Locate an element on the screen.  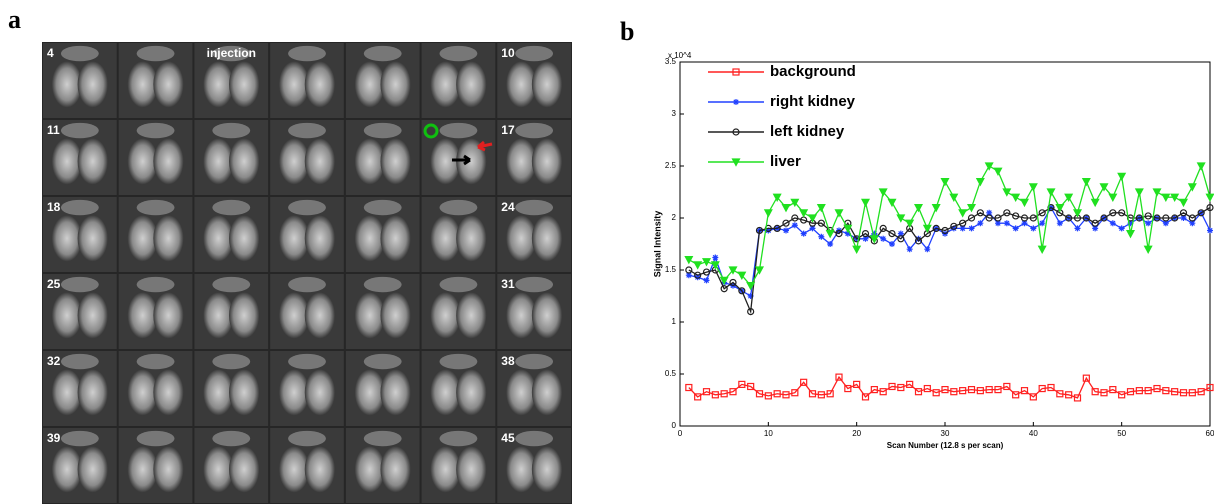
frame-number: 24 is located at coordinates (508, 207).